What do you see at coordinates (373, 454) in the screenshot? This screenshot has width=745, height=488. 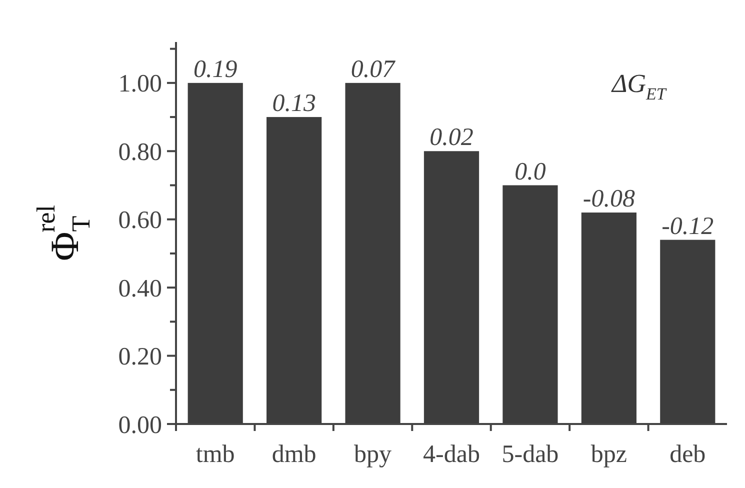 I see `x-tick-label: bpy` at bounding box center [373, 454].